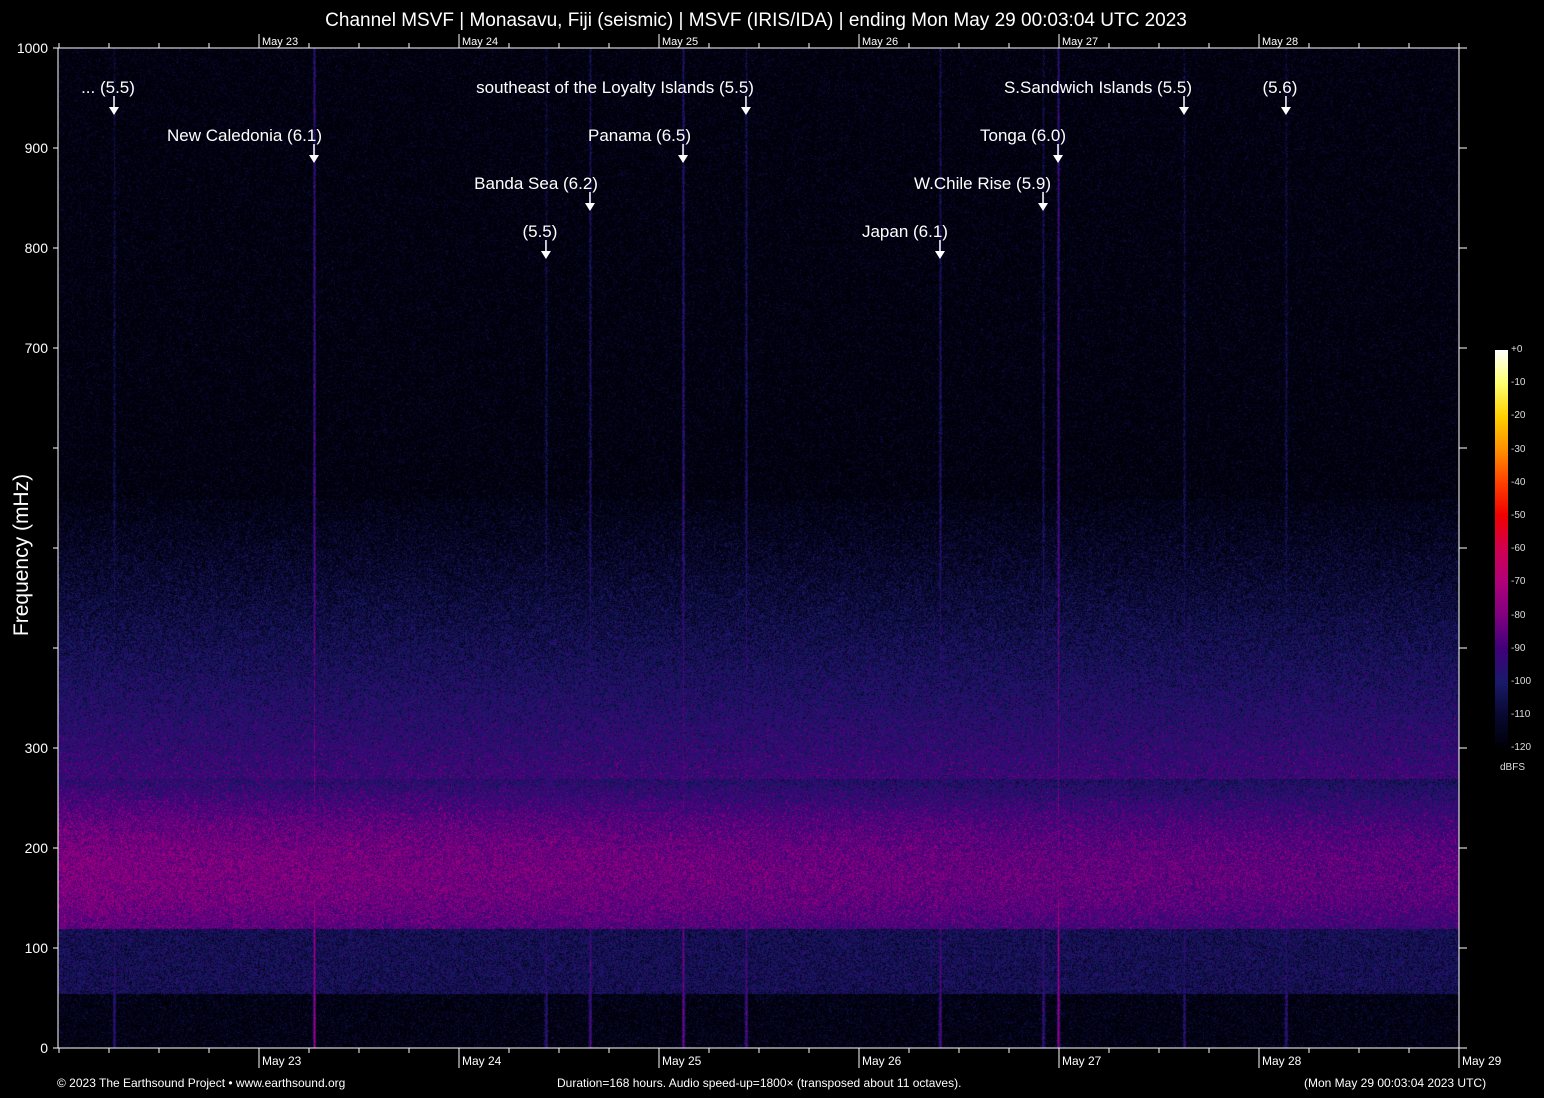  I want to click on colorbar-tick-label: -40, so click(1518, 482).